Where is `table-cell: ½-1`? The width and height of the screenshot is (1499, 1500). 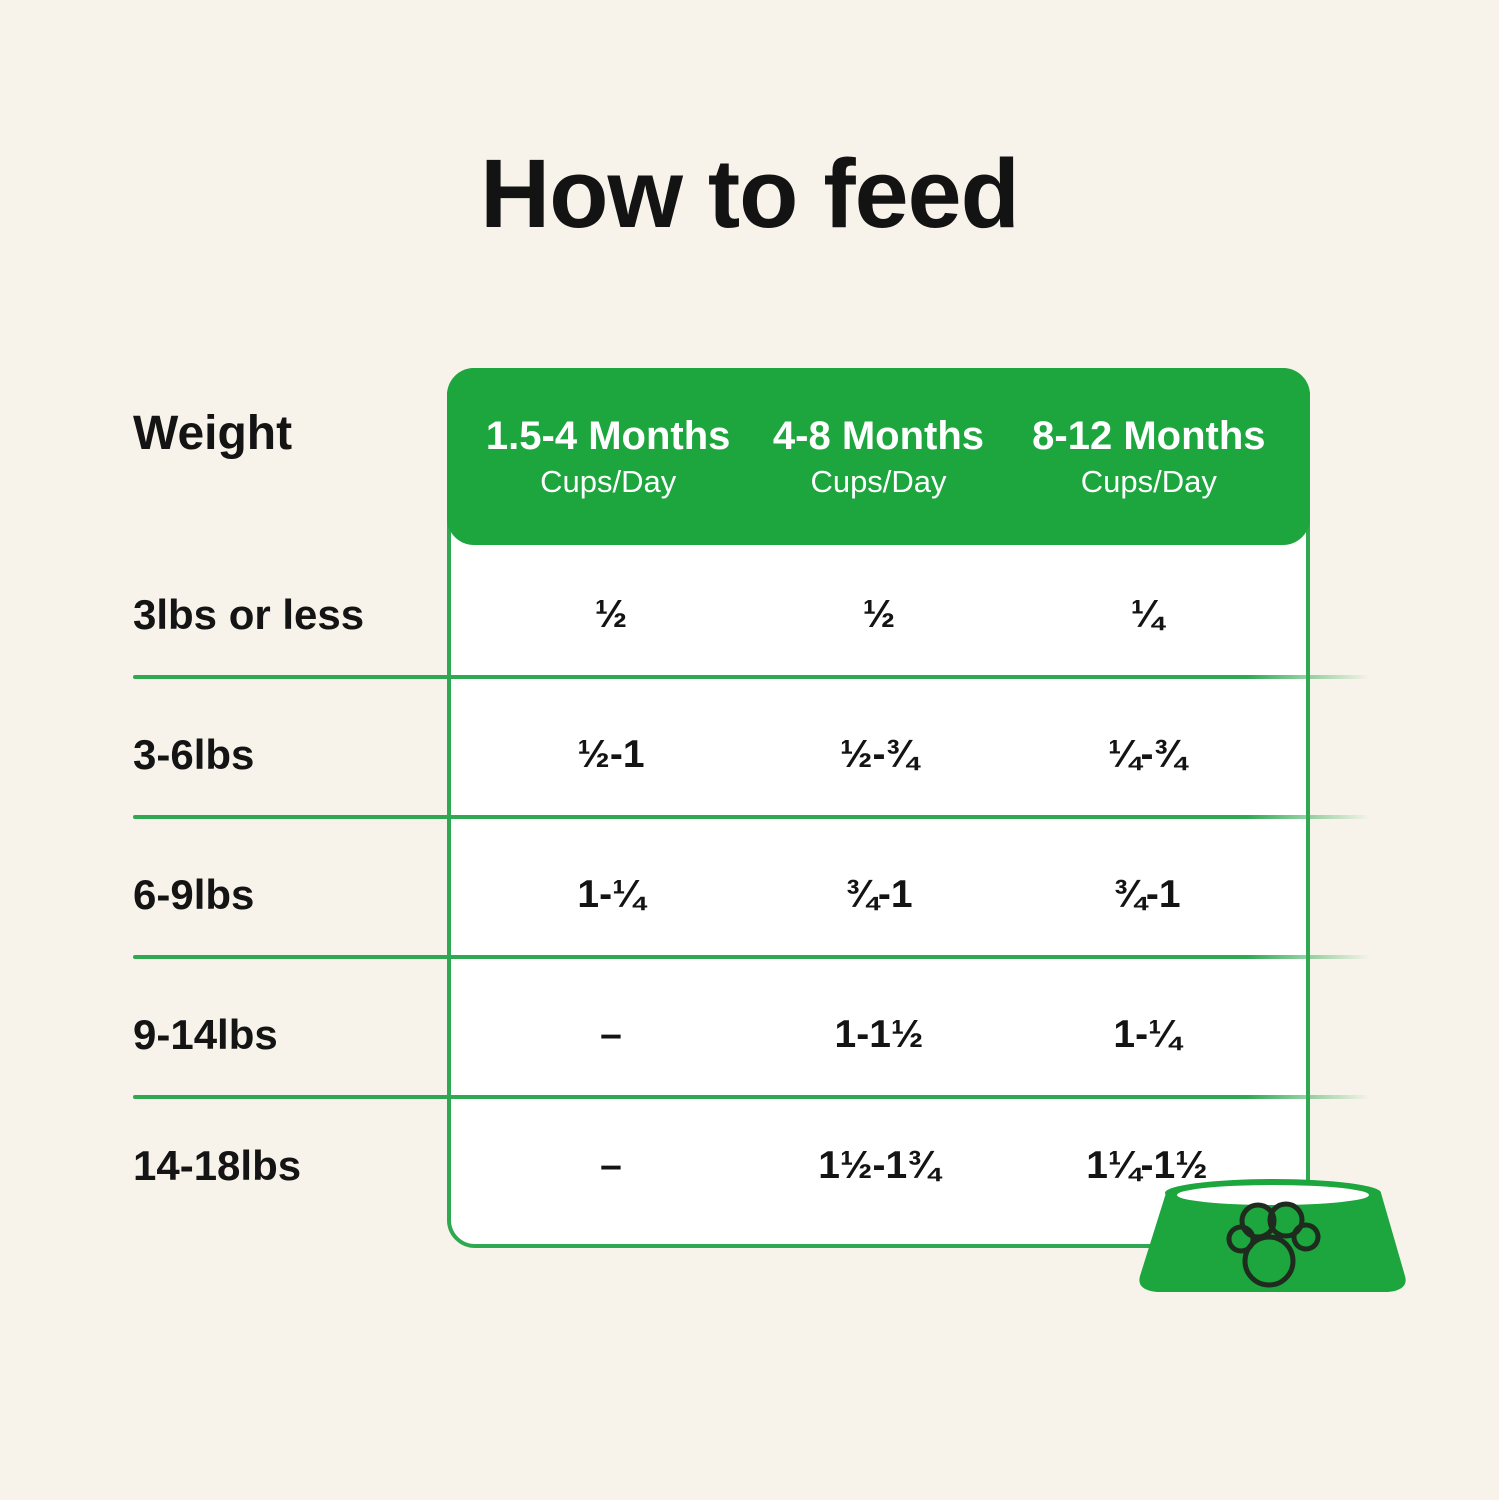 table-cell: ½-1 is located at coordinates (611, 754).